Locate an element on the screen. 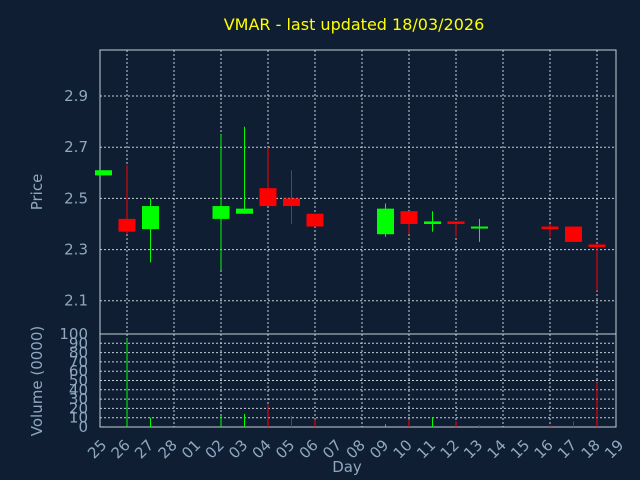 This screenshot has height=480, width=640. x-tick-label: 19 is located at coordinates (614, 449).